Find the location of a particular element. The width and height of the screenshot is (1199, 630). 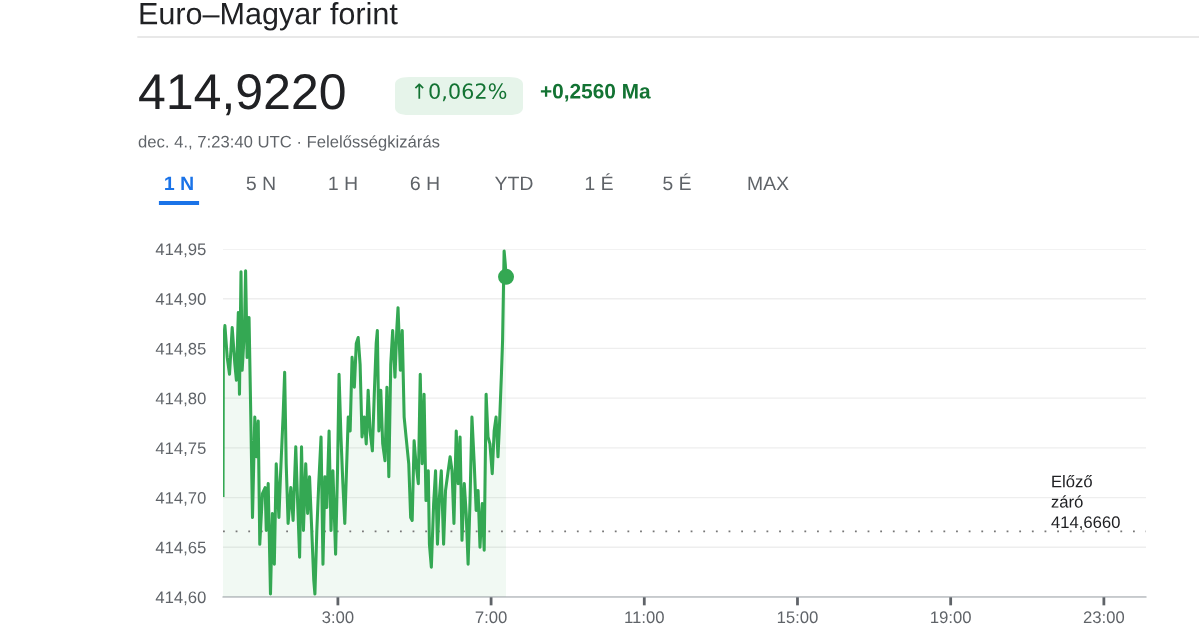

text: 5 É is located at coordinates (677, 182).